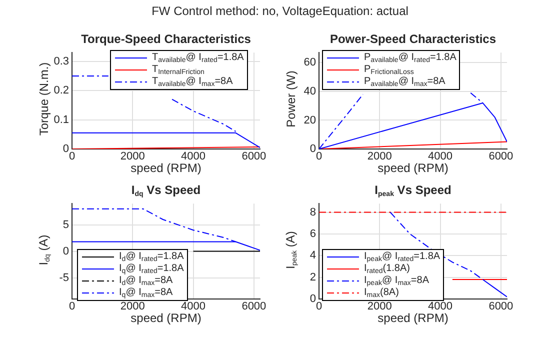  What do you see at coordinates (402, 257) in the screenshot?
I see `legend-label: I$_{peak}$@ I$_{rated}$=1.8A` at bounding box center [402, 257].